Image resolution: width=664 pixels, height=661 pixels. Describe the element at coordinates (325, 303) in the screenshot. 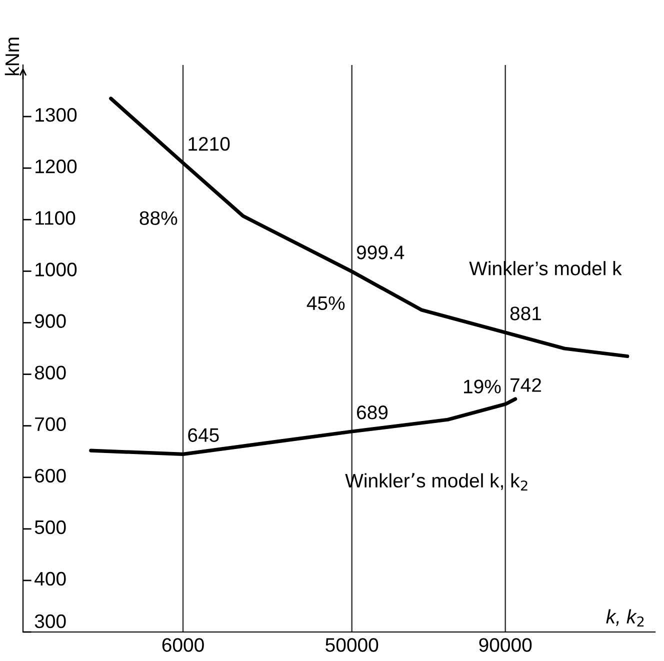

I see `annotation: 45%` at that location.